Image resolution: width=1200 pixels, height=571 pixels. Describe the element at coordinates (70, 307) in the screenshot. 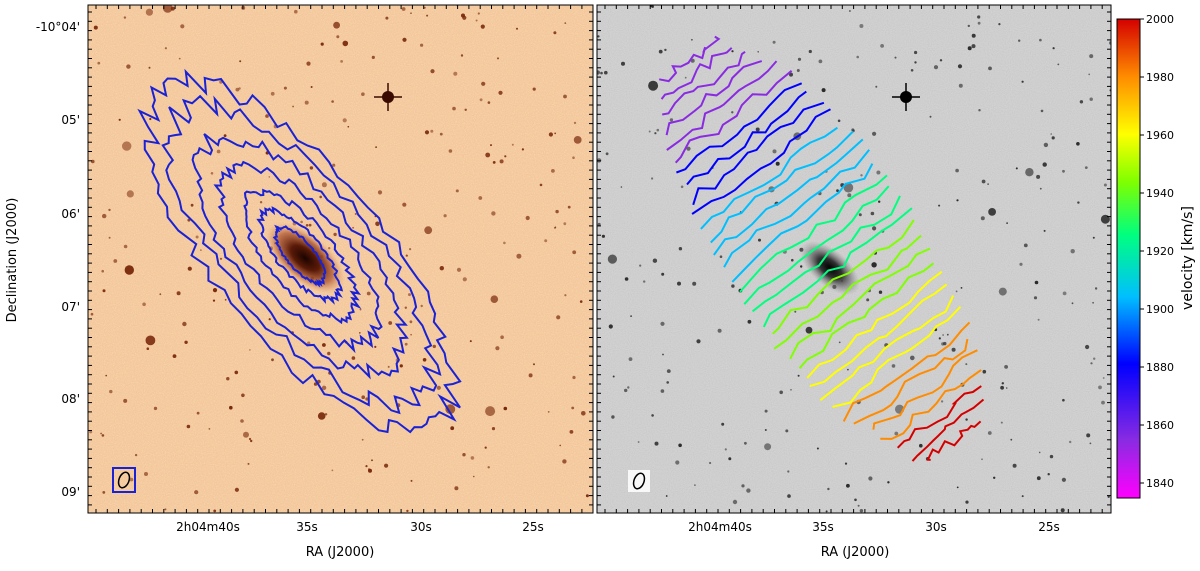

I see `left-ytick-label: 07'` at that location.